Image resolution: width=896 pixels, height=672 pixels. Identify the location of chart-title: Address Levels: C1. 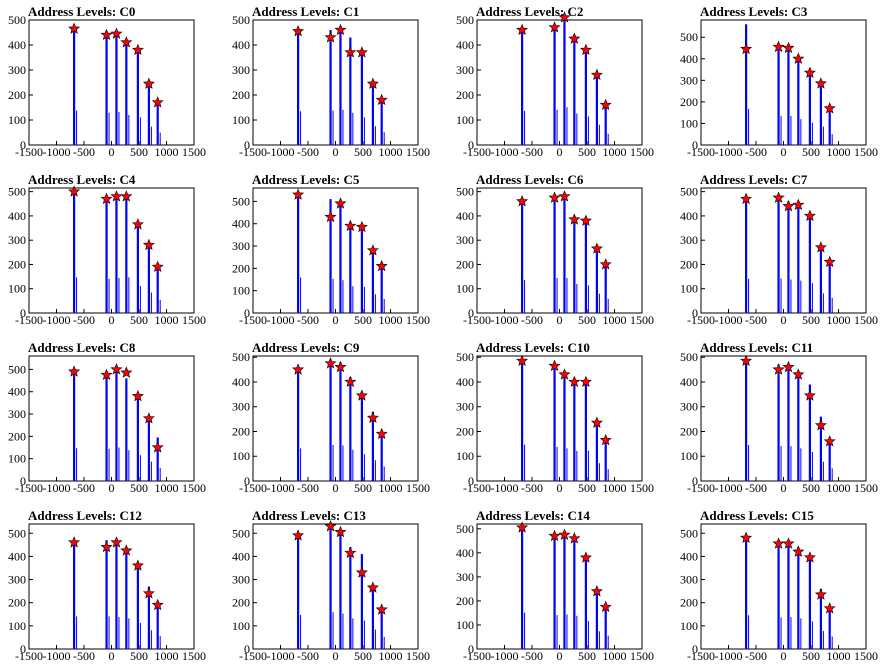
(306, 11).